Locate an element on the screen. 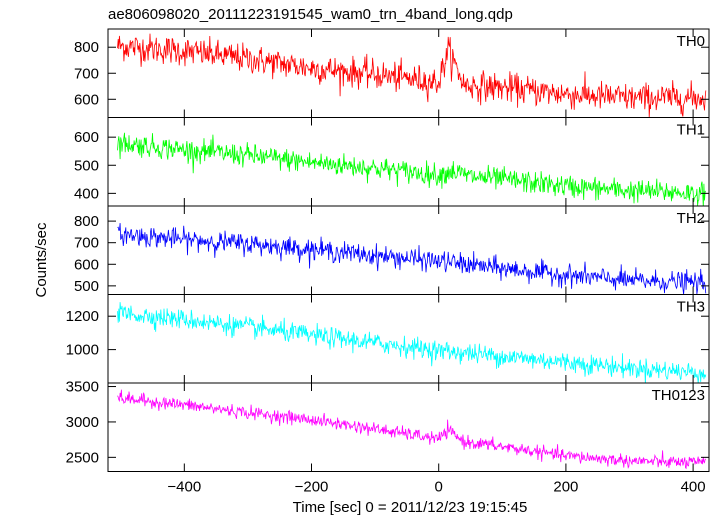 This screenshot has height=516, width=717. panel-frame-th0123 is located at coordinates (408, 427).